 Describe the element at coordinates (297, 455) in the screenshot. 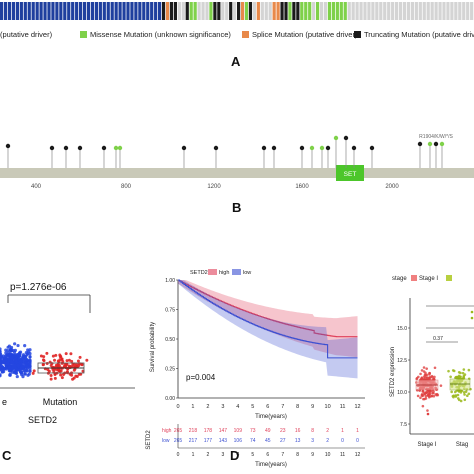

I see `risk-xtick-label: 8` at that location.